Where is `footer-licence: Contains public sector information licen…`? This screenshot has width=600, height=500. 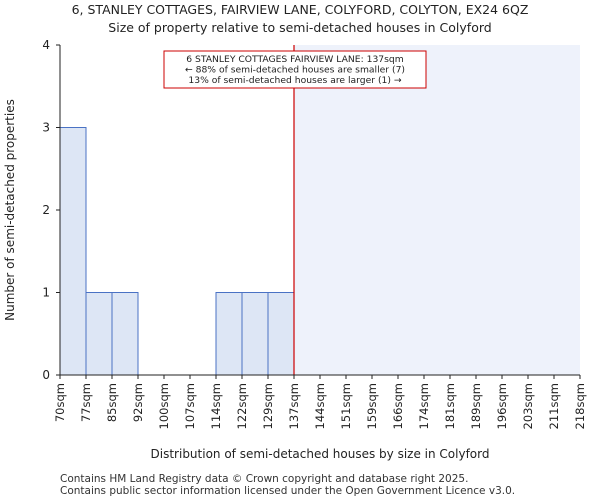
footer-licence: Contains public sector information licen… is located at coordinates (288, 491).